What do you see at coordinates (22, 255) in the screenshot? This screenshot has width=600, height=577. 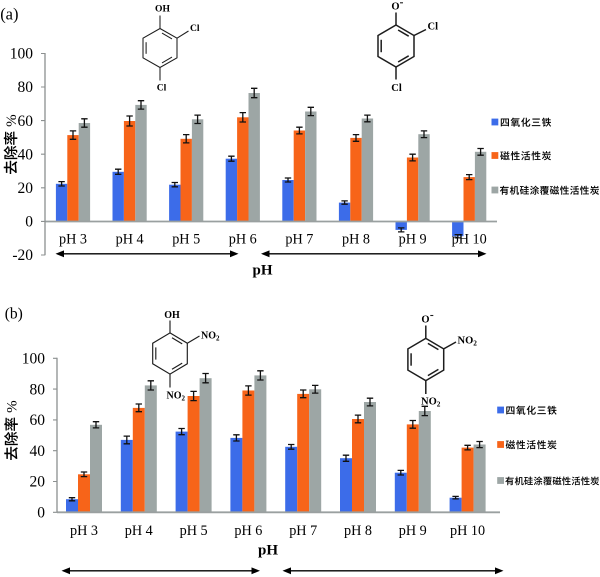 I see `svg-text: -20` at bounding box center [22, 255].